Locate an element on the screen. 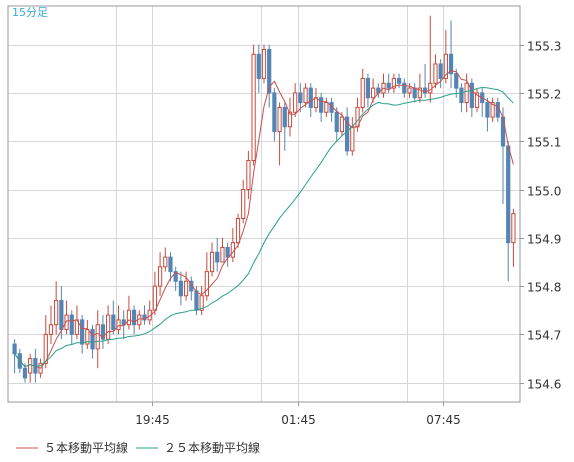 Image resolution: width=574 pixels, height=462 pixels. x-tick-layer: 19:45 01:45 07:45 is located at coordinates (298, 414).